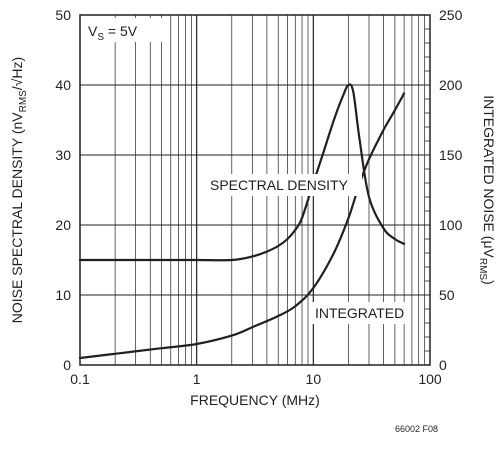 The width and height of the screenshot is (500, 450). What do you see at coordinates (451, 155) in the screenshot?
I see `y-tick-label-right: 150` at bounding box center [451, 155].